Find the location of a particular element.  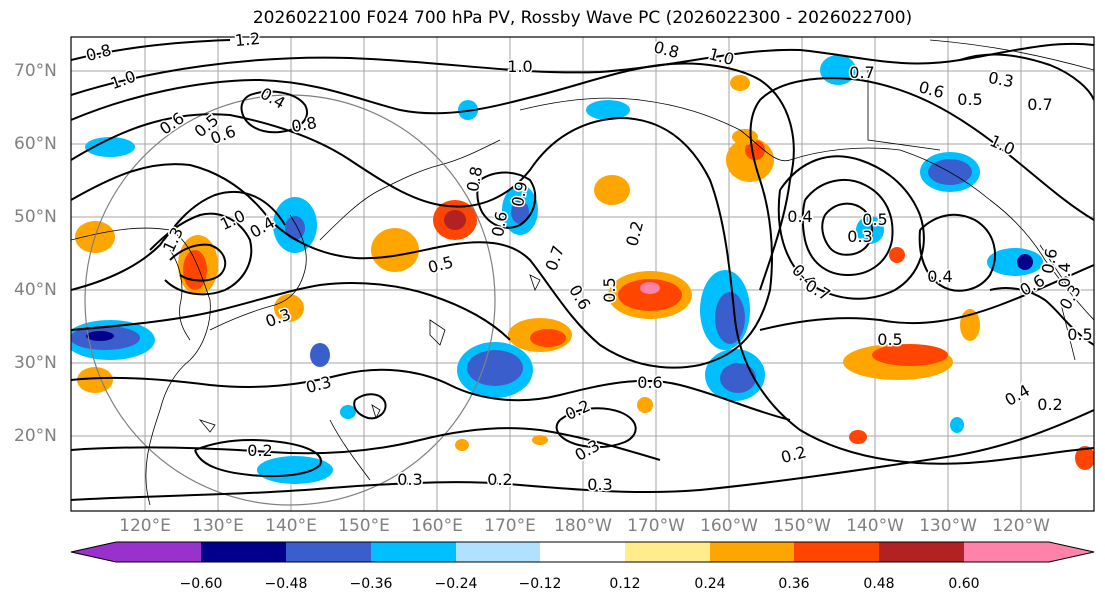

contour-label: 1.2 is located at coordinates (247, 39).